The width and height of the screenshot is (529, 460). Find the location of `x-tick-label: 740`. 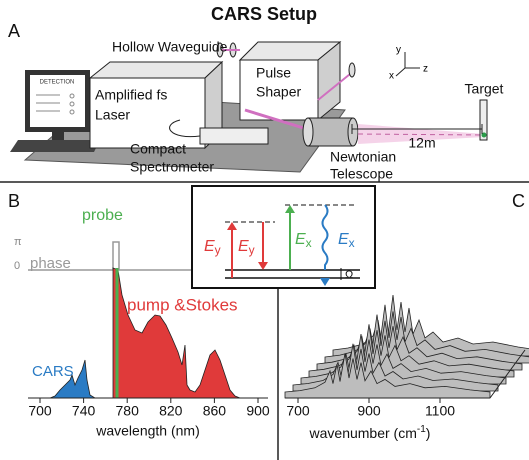

x-tick-label: 740 is located at coordinates (84, 411).